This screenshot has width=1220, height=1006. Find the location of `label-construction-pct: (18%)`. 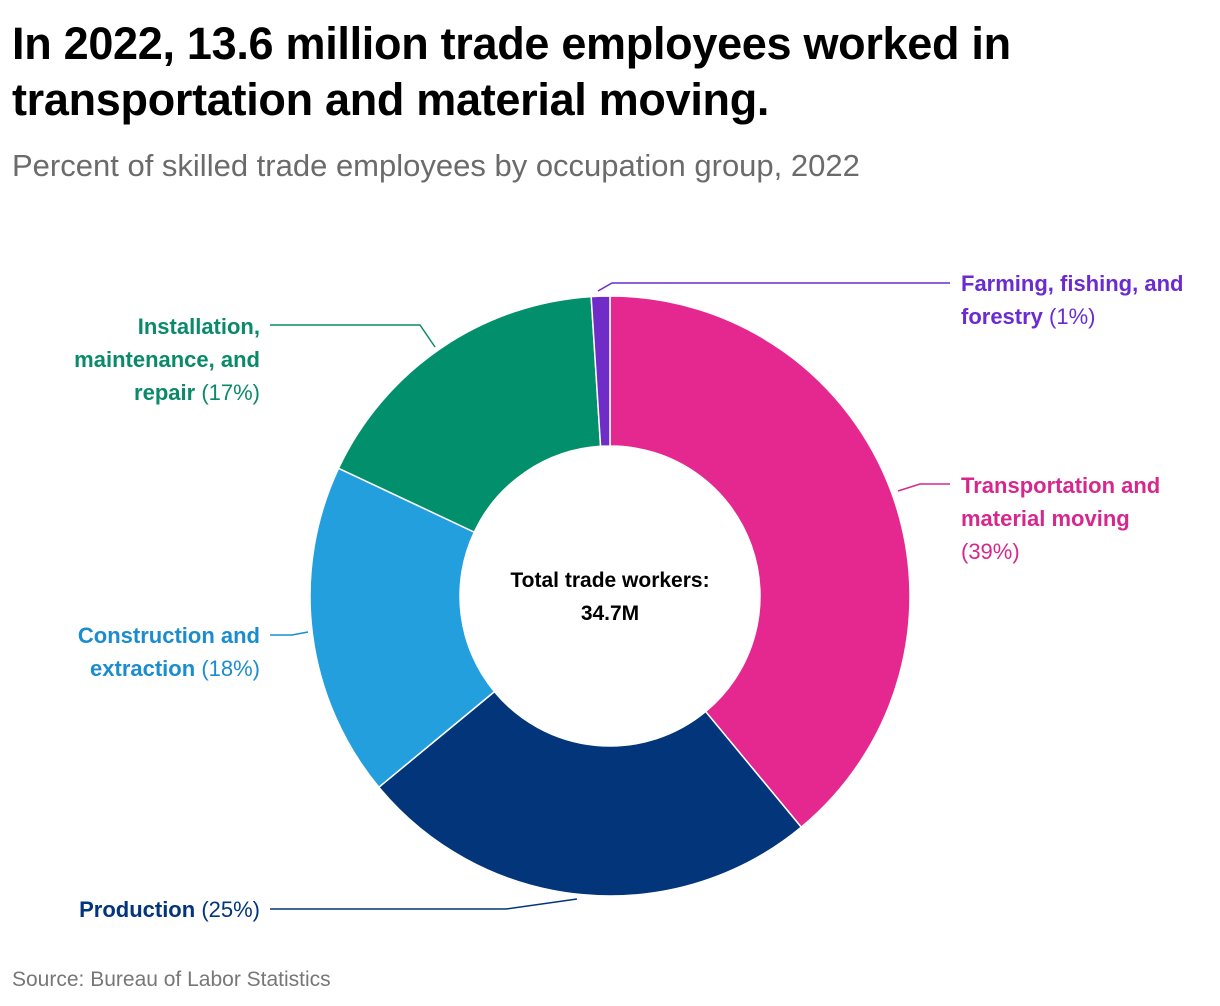

label-construction-pct: (18%) is located at coordinates (230, 668).